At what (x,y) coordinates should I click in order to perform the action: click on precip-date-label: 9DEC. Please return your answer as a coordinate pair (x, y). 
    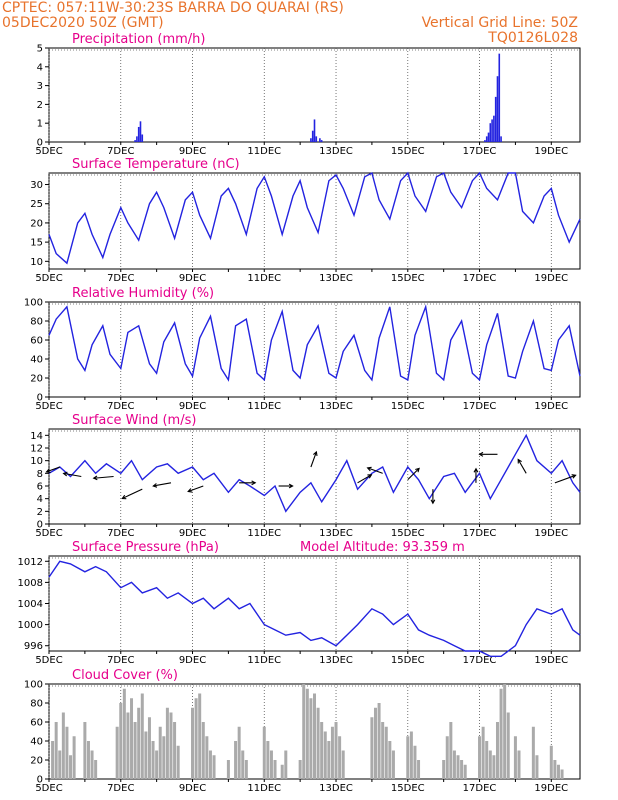
    Looking at the image, I should click on (192, 151).